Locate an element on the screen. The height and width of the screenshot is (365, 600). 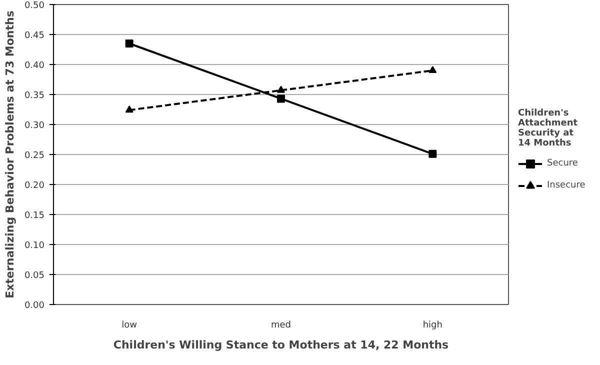
legend-title: Children's Attachment Security at 14 Months is located at coordinates (548, 128).